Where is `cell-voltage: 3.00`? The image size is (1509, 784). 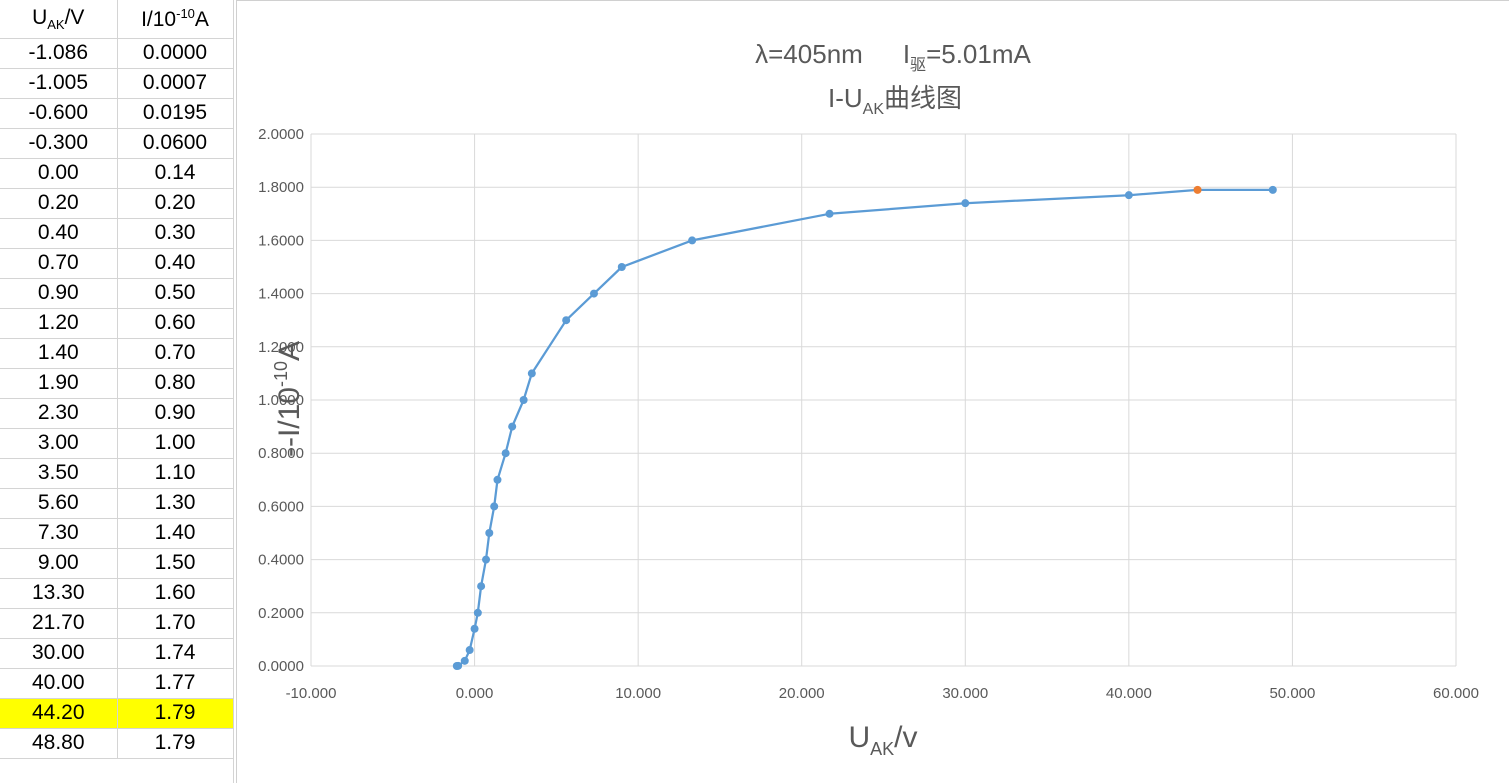 cell-voltage: 3.00 is located at coordinates (59, 443).